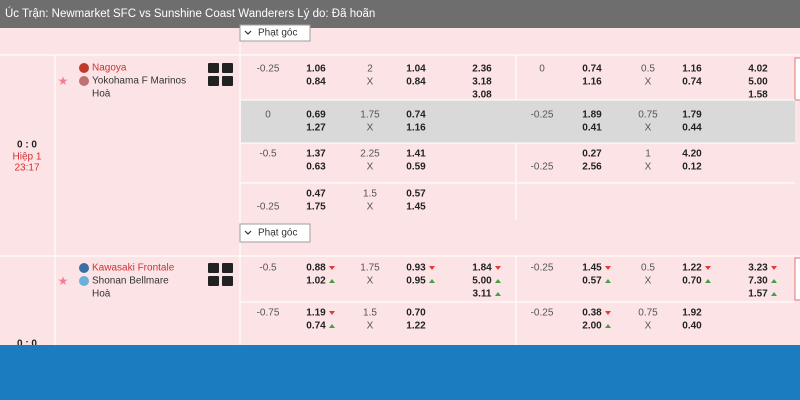 Image resolution: width=800 pixels, height=400 pixels. Describe the element at coordinates (101, 294) in the screenshot. I see `draw-label: Hoà` at that location.